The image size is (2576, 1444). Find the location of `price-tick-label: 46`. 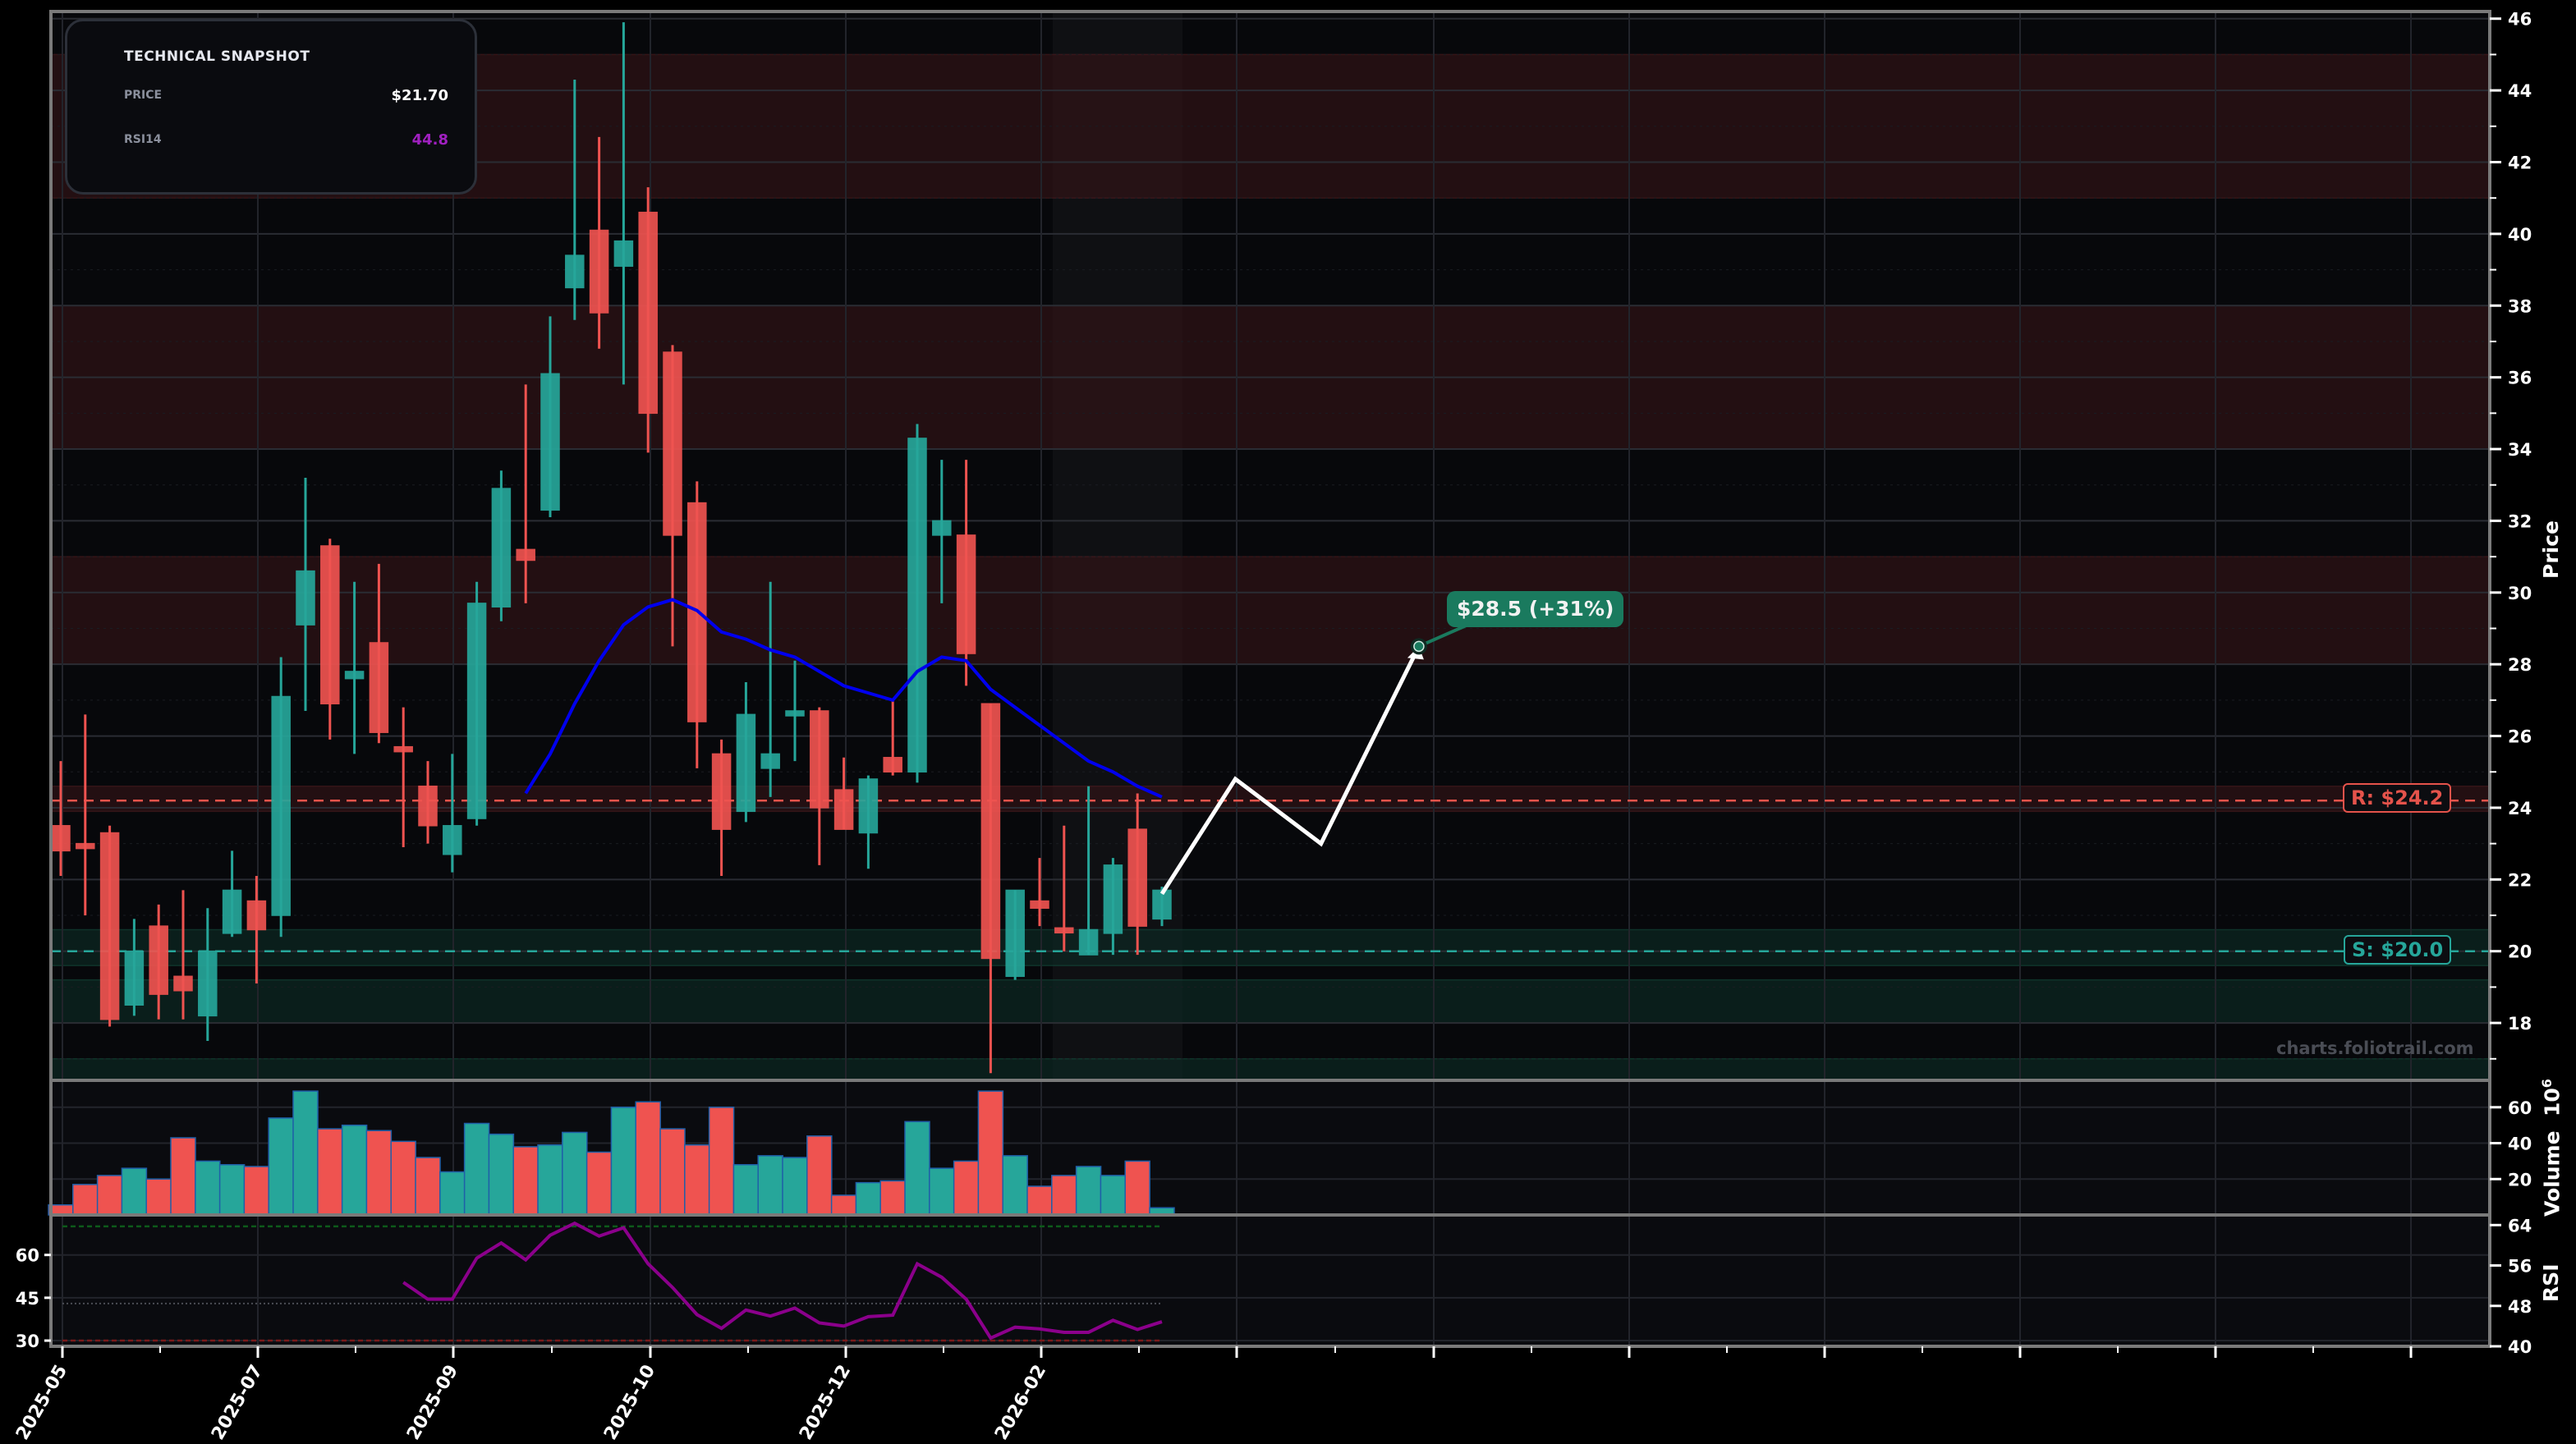

price-tick-label: 46 is located at coordinates (2520, 20).